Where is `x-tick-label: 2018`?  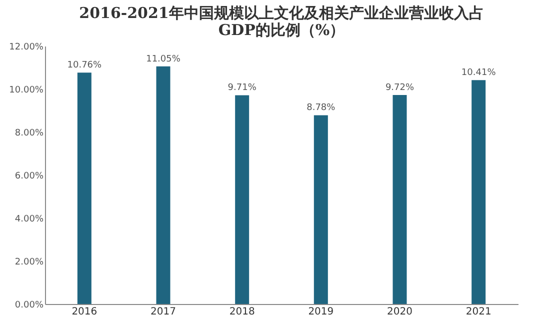
x-tick-label: 2018 is located at coordinates (242, 312).